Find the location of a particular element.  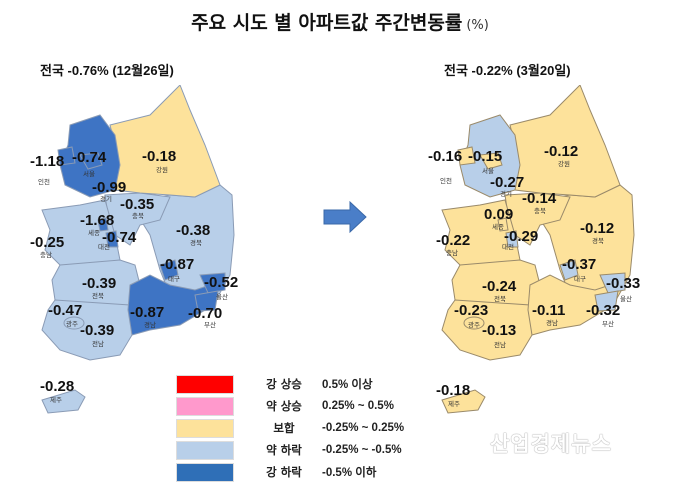

svg-text: 강원 is located at coordinates (564, 163).